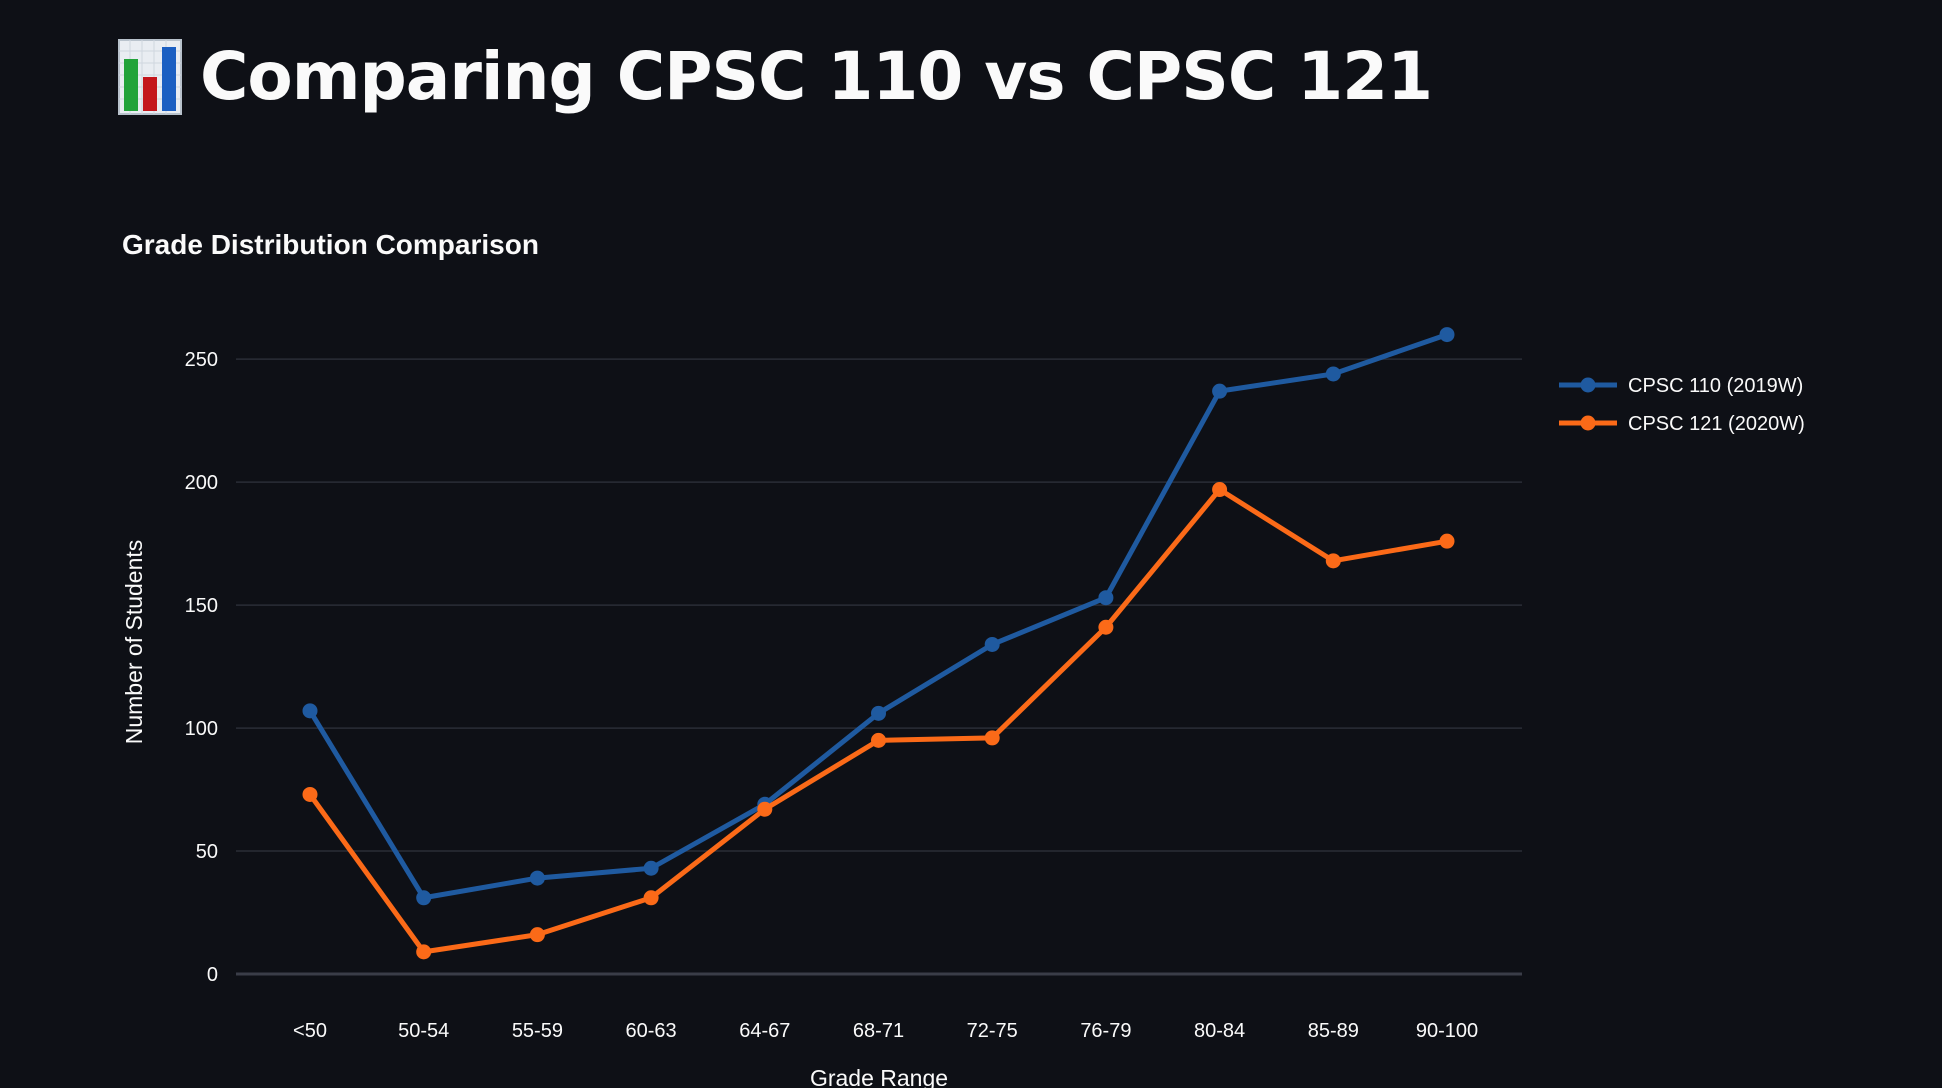 This screenshot has width=1942, height=1088. What do you see at coordinates (1219, 1031) in the screenshot?
I see `x-tick-label: 80-84` at bounding box center [1219, 1031].